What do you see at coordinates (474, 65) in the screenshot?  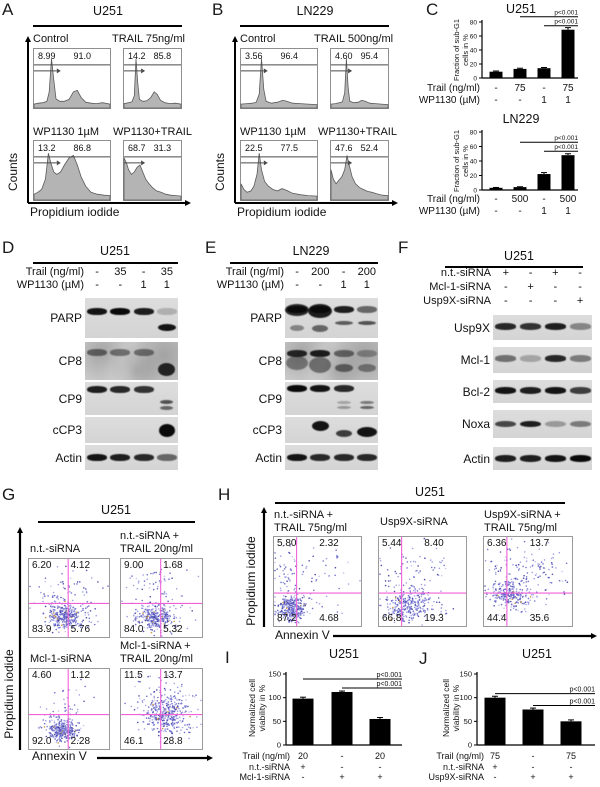 I see `y-tick-label: 20` at bounding box center [474, 65].